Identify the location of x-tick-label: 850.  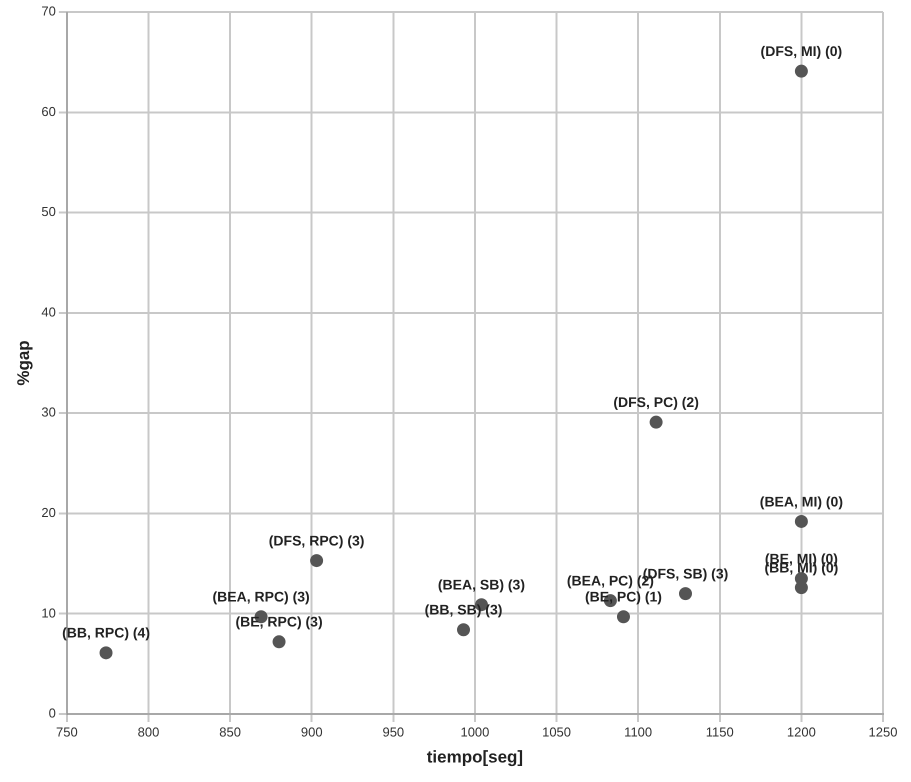
(230, 732).